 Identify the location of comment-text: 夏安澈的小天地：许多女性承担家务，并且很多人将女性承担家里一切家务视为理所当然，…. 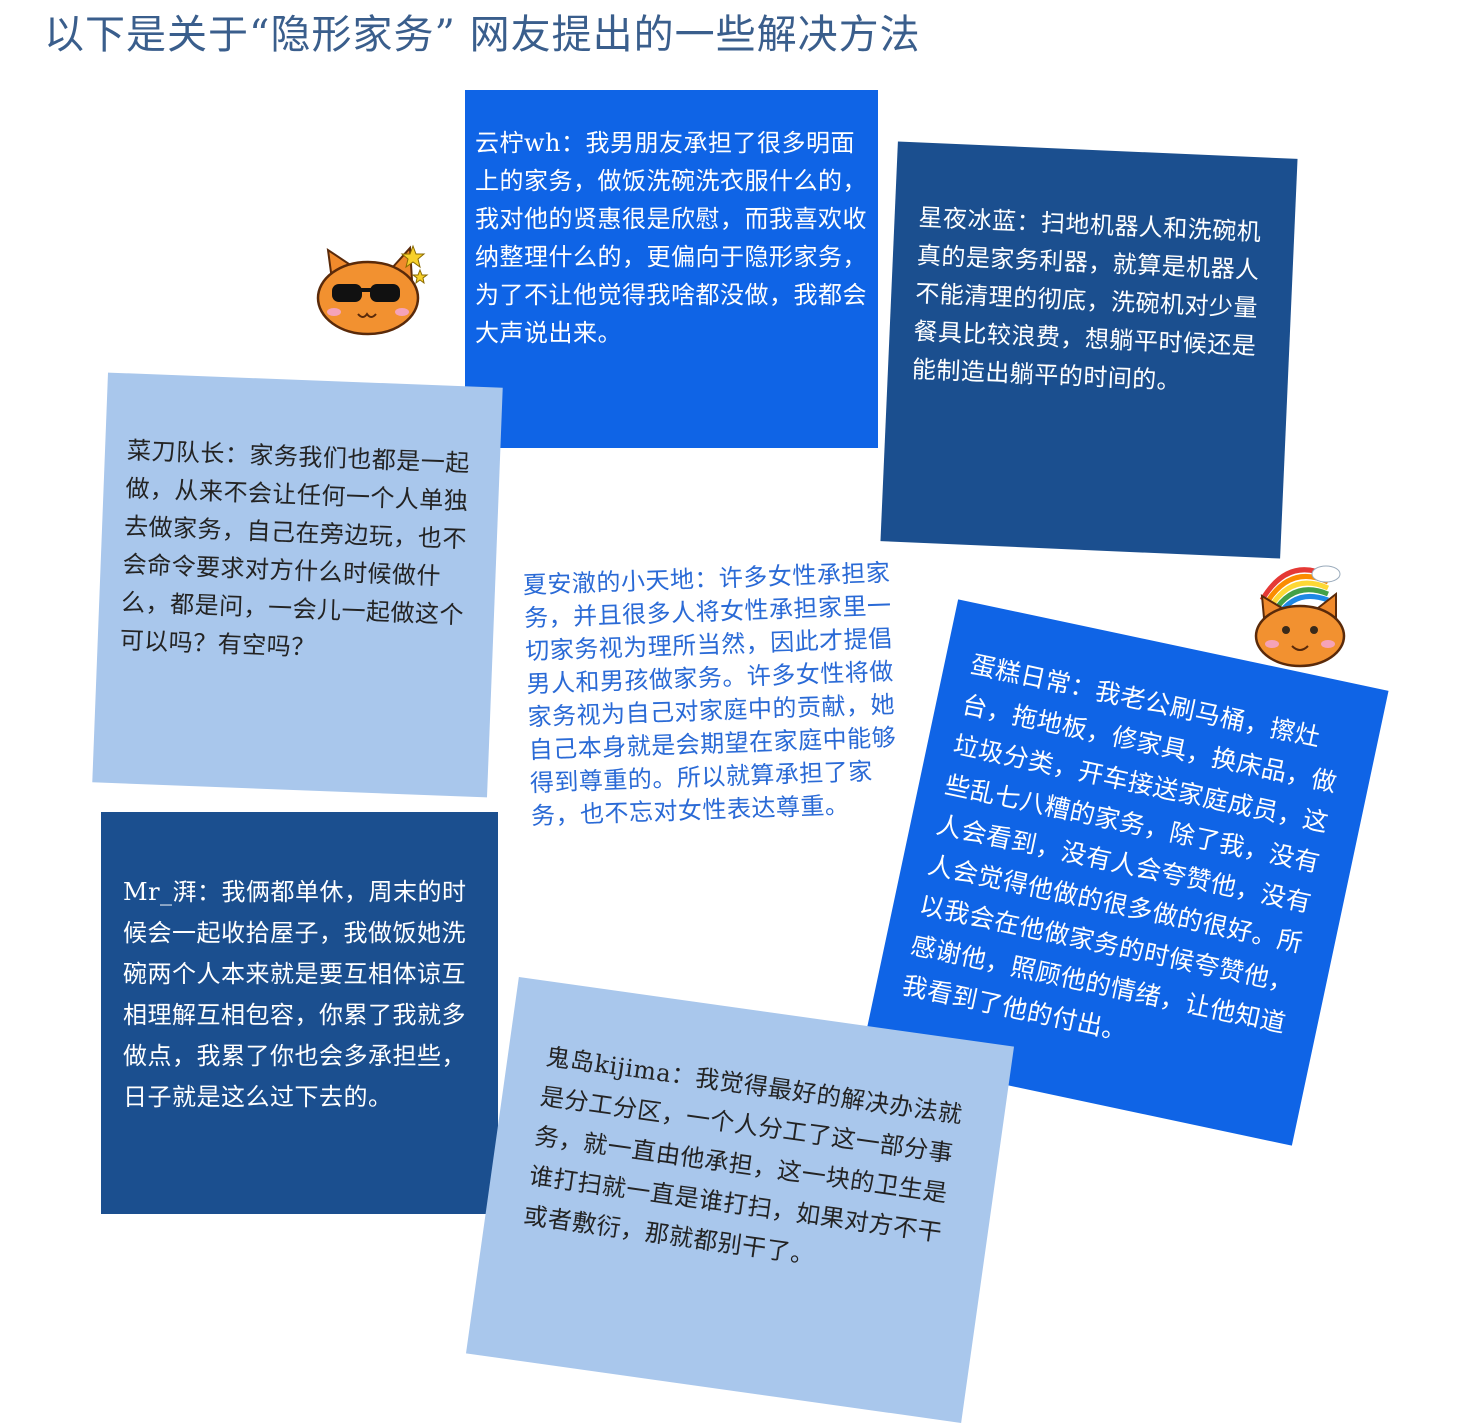
(709, 694).